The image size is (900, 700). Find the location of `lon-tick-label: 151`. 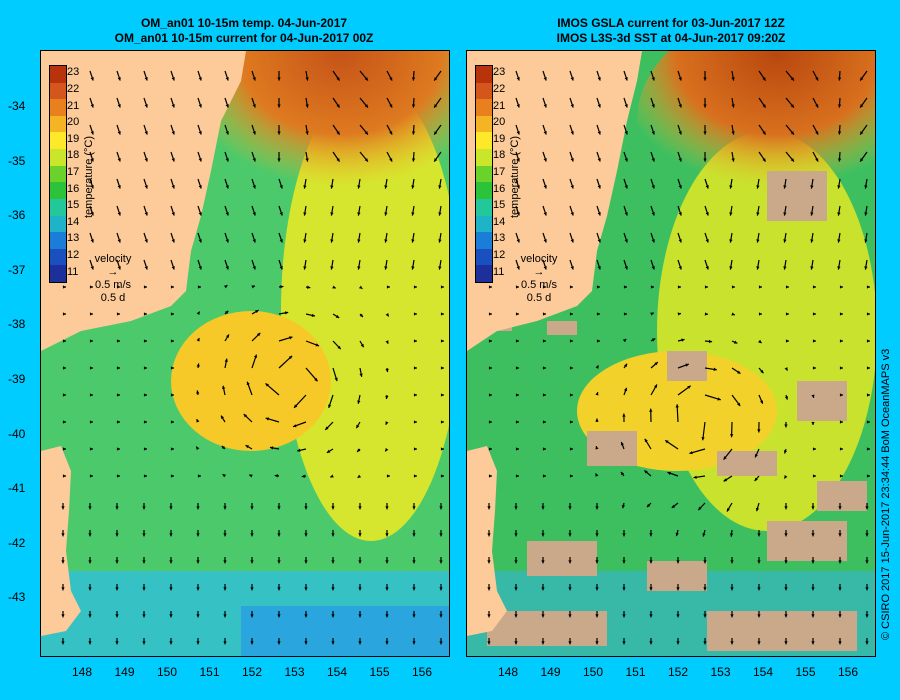

lon-tick-label: 151 is located at coordinates (209, 672).